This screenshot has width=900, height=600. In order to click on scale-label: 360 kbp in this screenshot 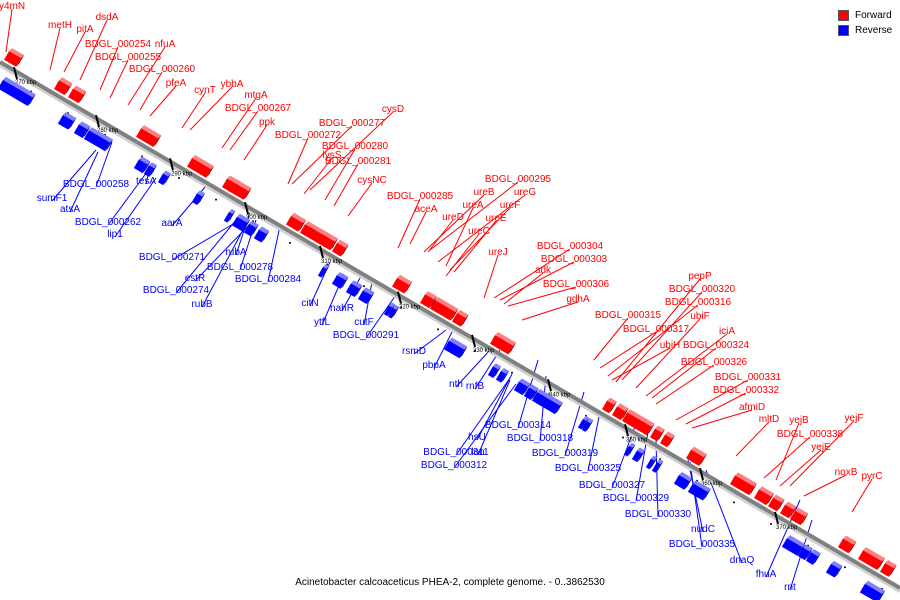, I will do `click(712, 484)`.